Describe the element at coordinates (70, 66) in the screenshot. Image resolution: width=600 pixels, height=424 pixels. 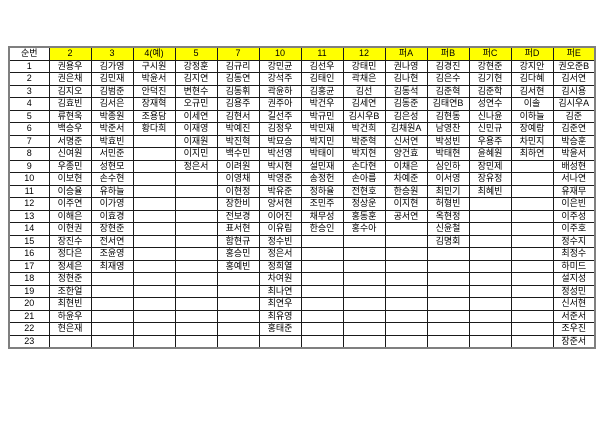
I see `data-cell: 권용우` at that location.